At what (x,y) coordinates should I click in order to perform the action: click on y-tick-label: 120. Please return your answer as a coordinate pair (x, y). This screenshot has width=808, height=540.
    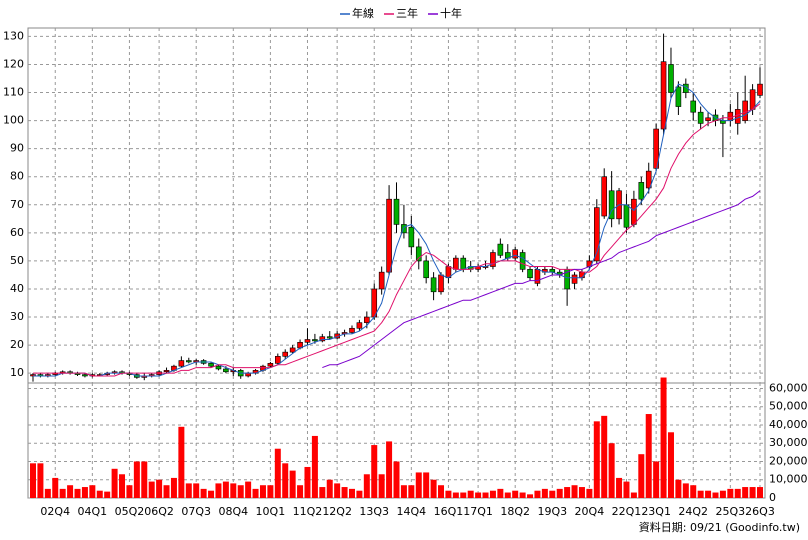
    Looking at the image, I should click on (13, 63).